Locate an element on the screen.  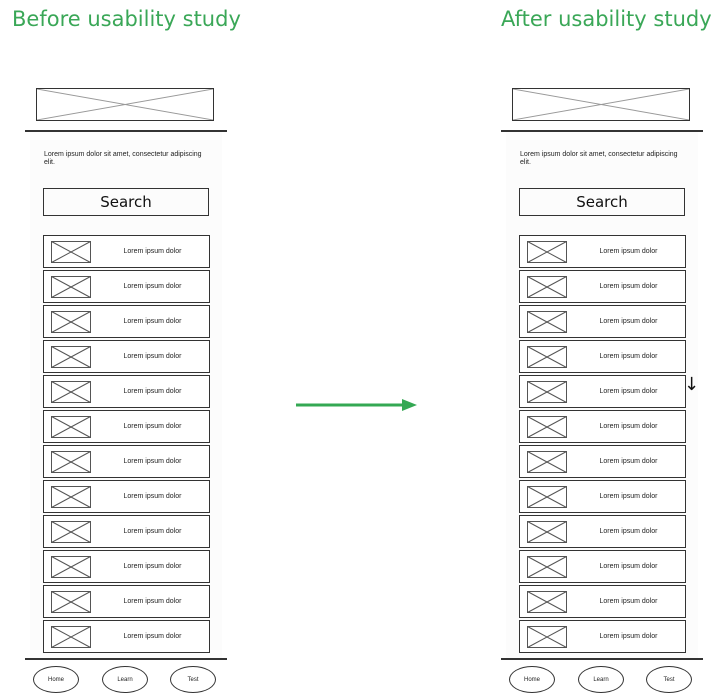
after-heading: After usability study is located at coordinates (606, 19).